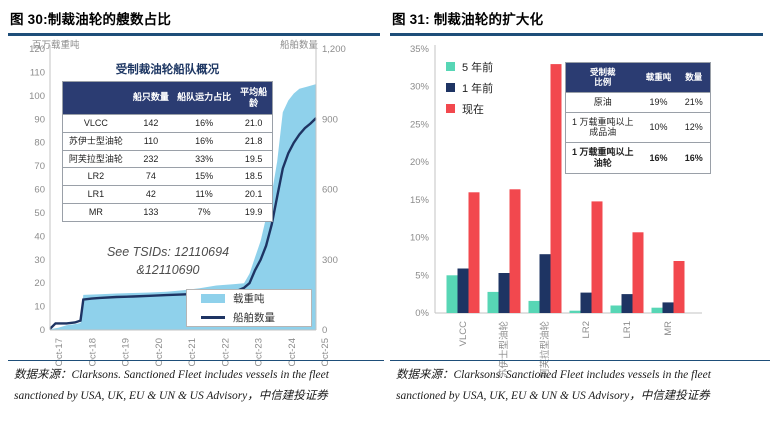 The width and height of the screenshot is (770, 422). I want to click on legend-item: 5 年前, so click(469, 67).